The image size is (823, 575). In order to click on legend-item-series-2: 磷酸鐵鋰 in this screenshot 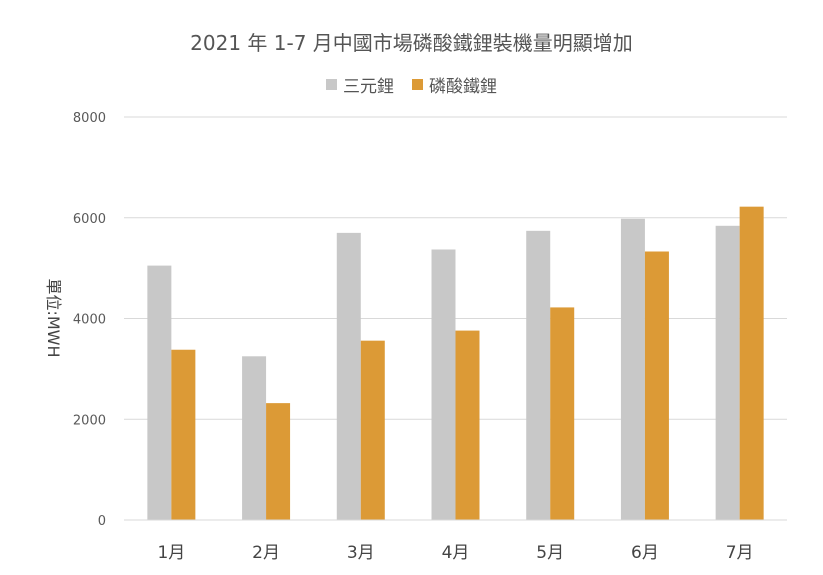, I will do `click(454, 84)`.